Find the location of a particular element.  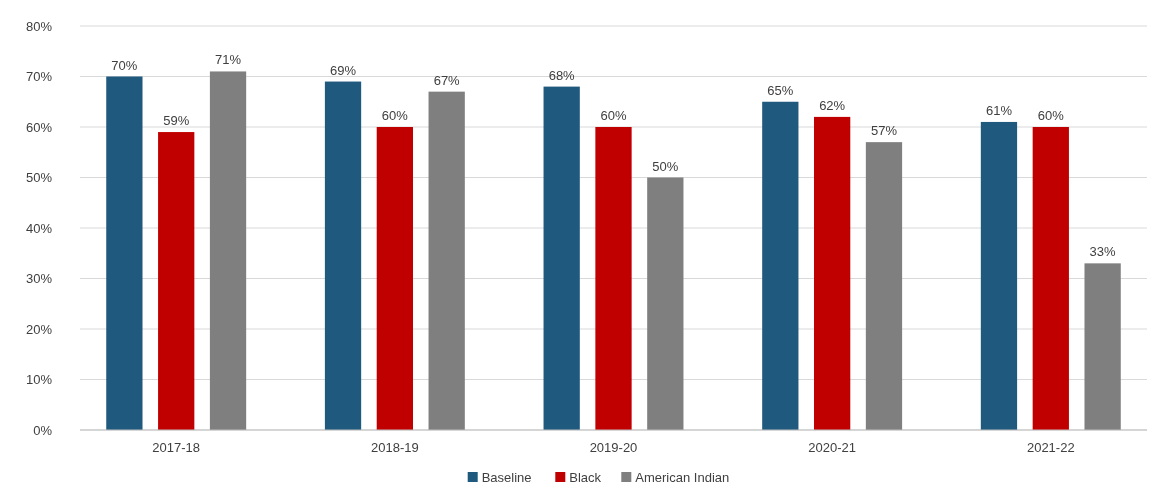

x-tick-label: 2018-19 is located at coordinates (394, 447).